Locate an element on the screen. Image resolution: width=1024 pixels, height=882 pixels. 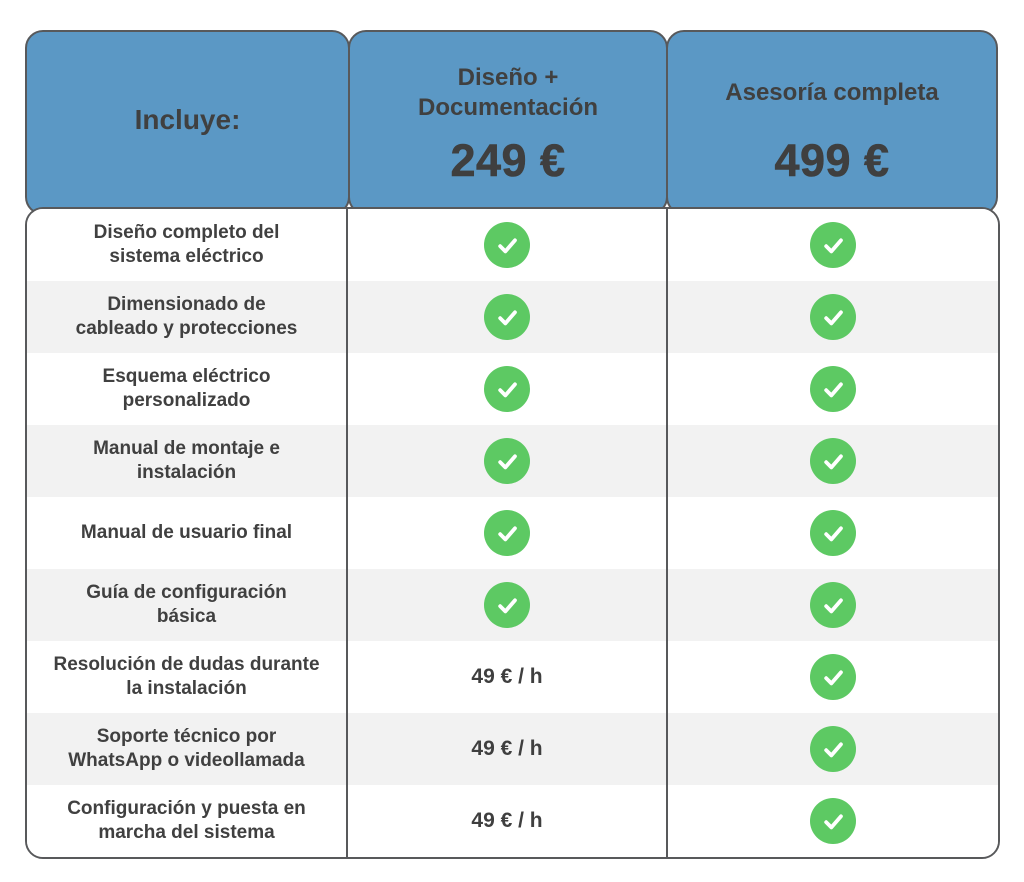
includes-label: Incluye: is located at coordinates (187, 119).